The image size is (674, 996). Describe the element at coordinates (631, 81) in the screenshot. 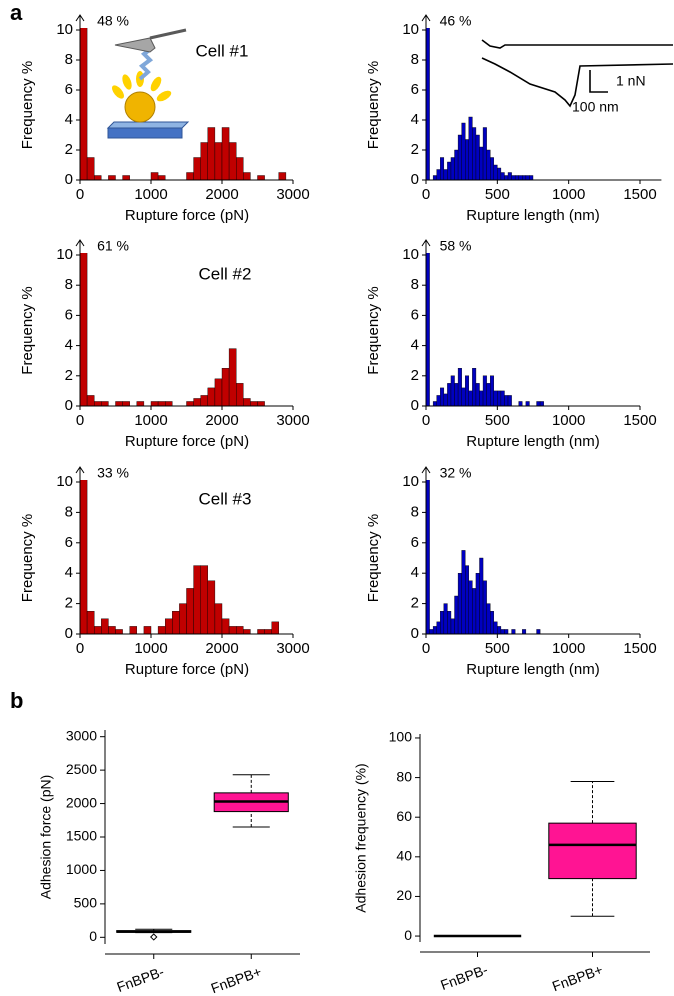

I see `scale-label: 1 nN` at that location.